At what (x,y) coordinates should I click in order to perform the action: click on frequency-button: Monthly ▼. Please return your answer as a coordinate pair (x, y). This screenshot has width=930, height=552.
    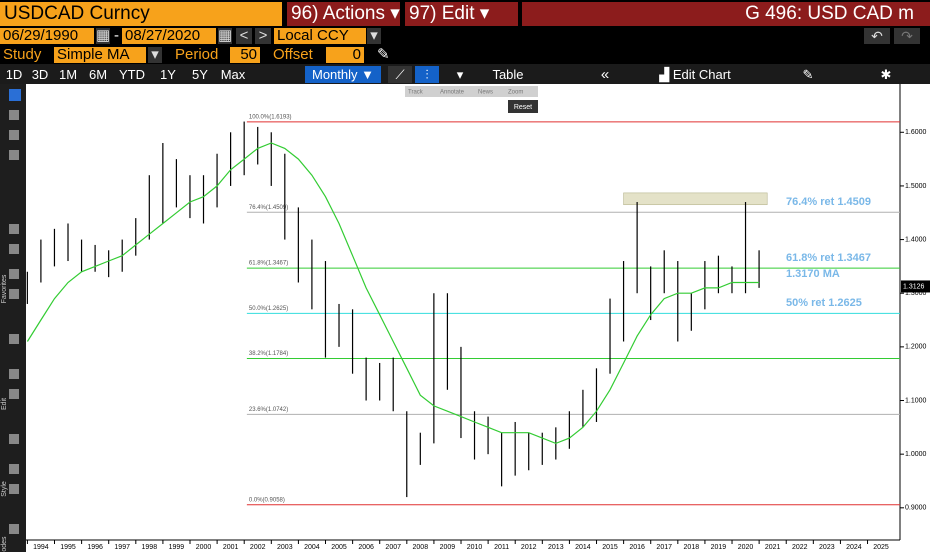
    Looking at the image, I should click on (343, 74).